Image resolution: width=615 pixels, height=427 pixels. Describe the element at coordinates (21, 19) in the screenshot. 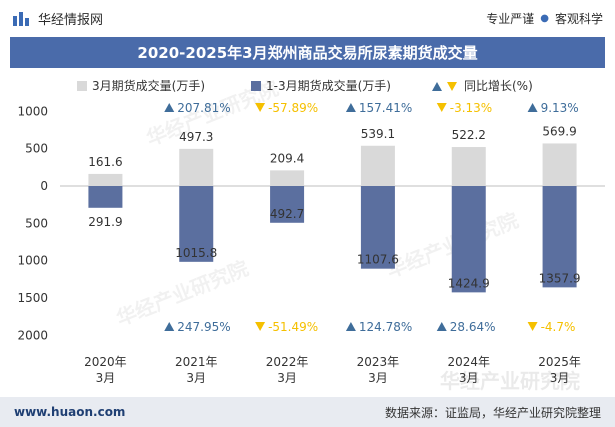

I see `bar-chart-logo-icon` at that location.